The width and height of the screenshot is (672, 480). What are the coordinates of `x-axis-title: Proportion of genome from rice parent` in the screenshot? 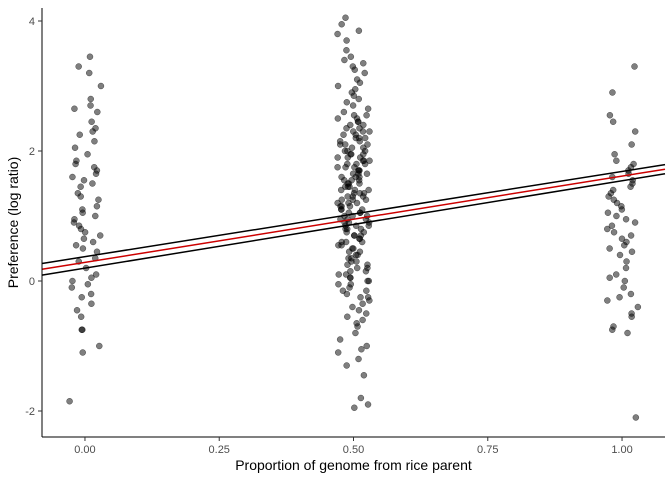 It's located at (353, 465).